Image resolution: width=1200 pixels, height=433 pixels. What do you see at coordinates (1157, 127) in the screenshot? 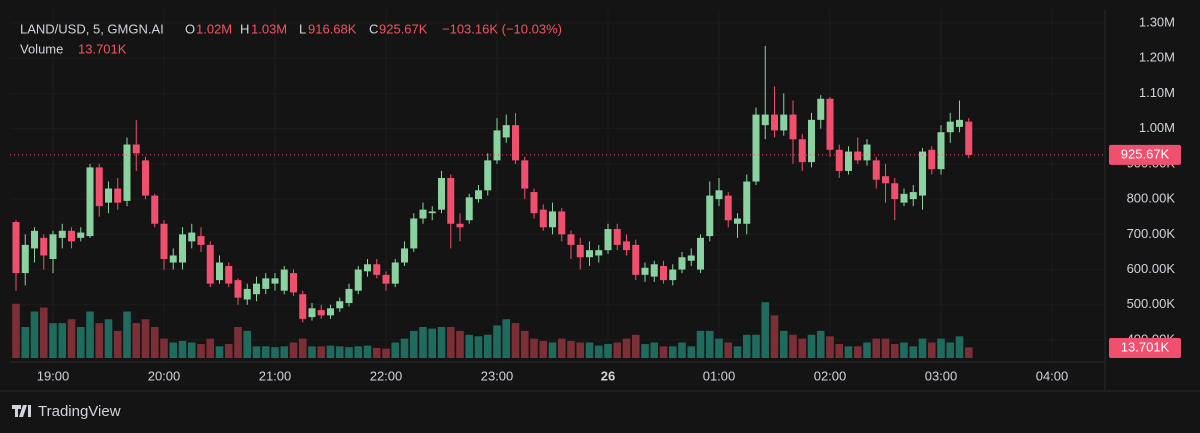
I see `y-tick-label: 1.00M` at bounding box center [1157, 127].